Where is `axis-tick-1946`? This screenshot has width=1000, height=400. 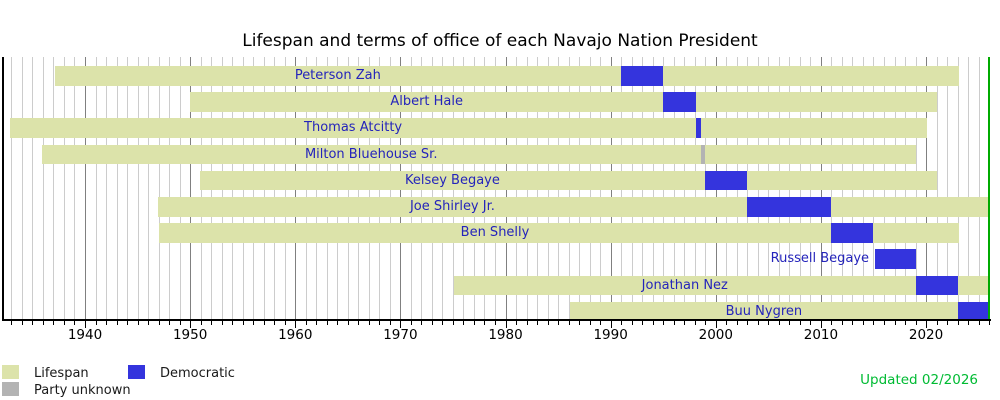 axis-tick-1946 is located at coordinates (149, 323).